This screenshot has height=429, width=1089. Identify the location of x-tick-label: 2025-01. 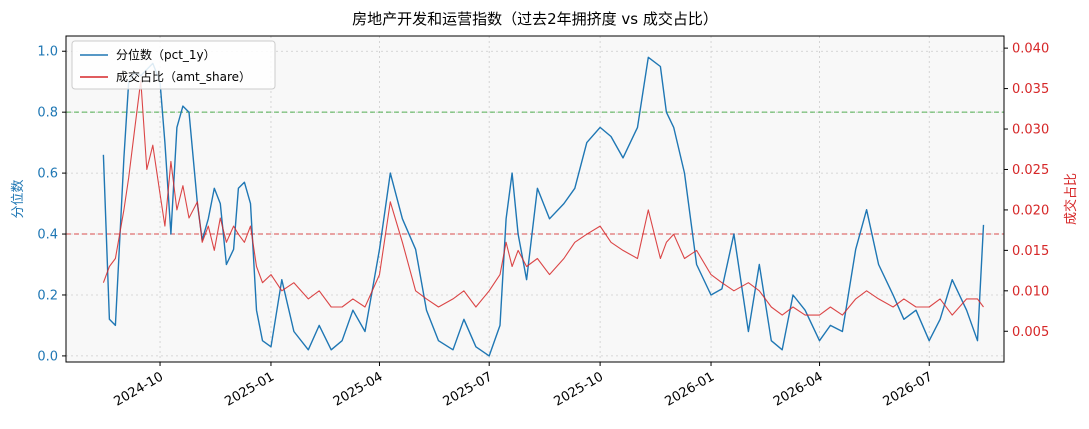
(249, 389).